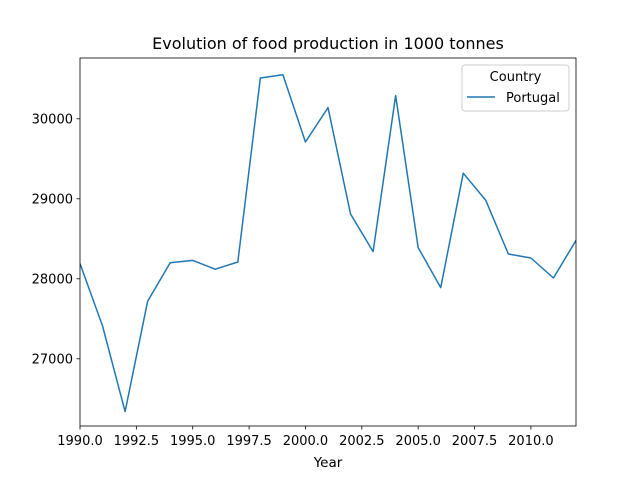 This screenshot has height=480, width=640. Describe the element at coordinates (516, 77) in the screenshot. I see `legend-title: Country` at that location.